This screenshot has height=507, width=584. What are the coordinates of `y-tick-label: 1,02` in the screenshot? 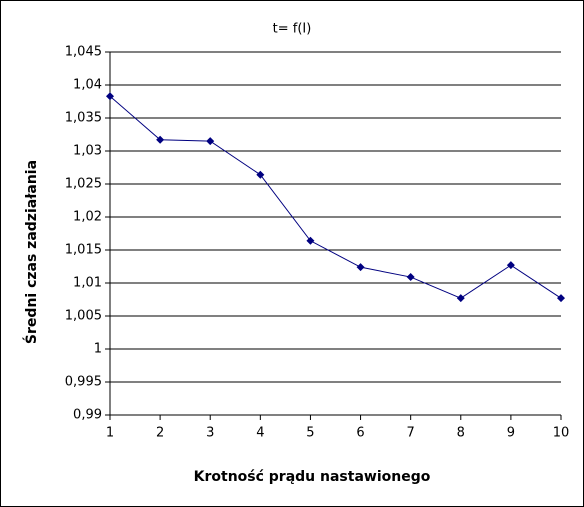 It's located at (87, 217).